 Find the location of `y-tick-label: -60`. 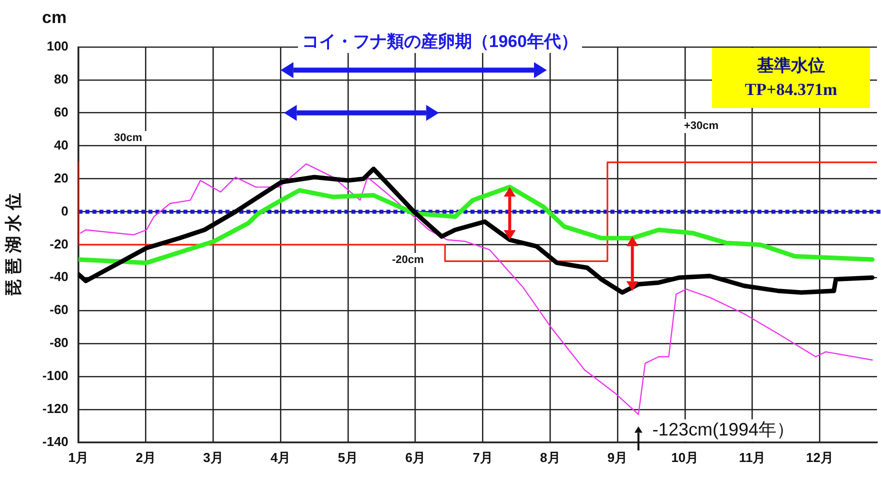

y-tick-label: -60 is located at coordinates (59, 310).